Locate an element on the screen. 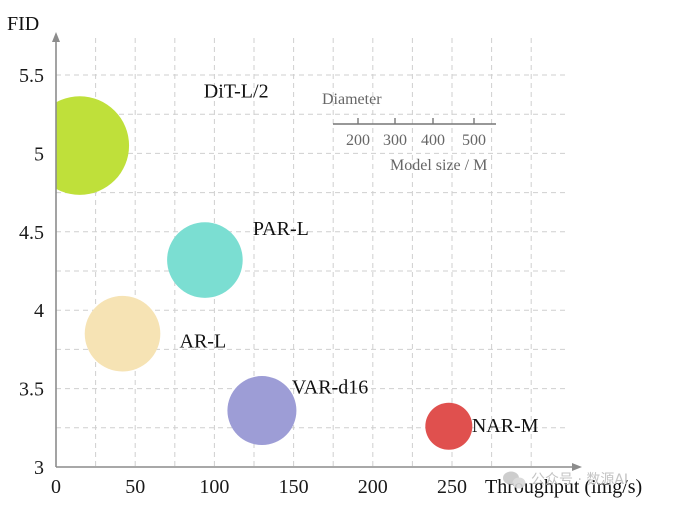 This screenshot has width=680, height=505. bubble-var-d16 is located at coordinates (262, 411).